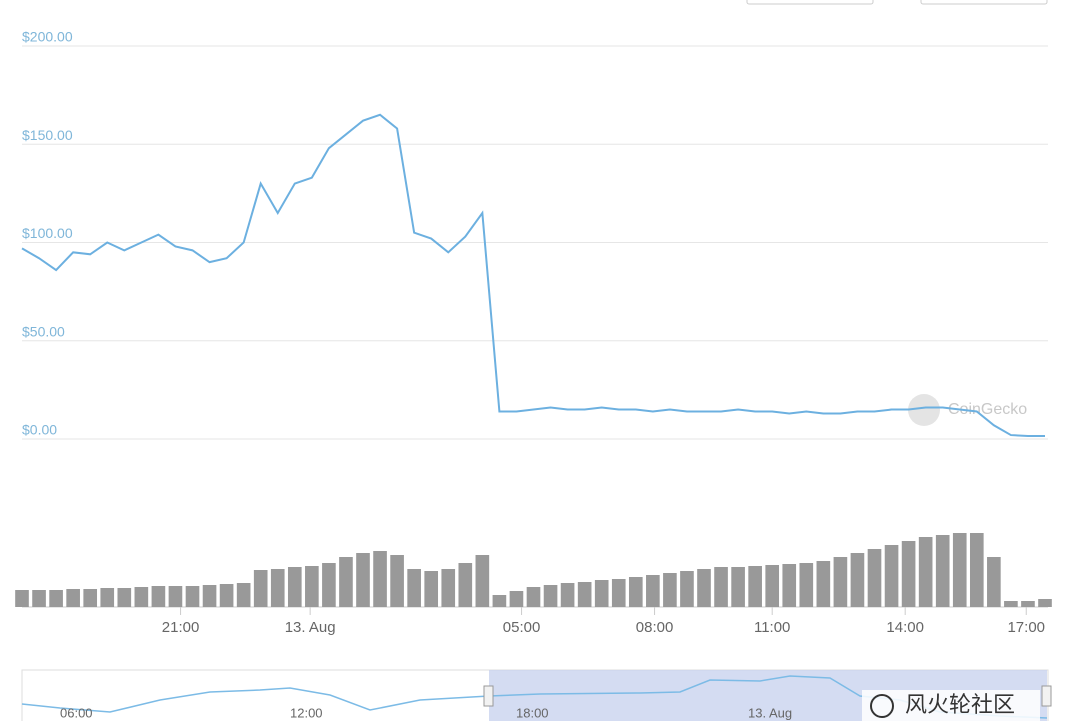 The height and width of the screenshot is (726, 1080). What do you see at coordinates (905, 627) in the screenshot?
I see `x-tick-label: 14:00` at bounding box center [905, 627].